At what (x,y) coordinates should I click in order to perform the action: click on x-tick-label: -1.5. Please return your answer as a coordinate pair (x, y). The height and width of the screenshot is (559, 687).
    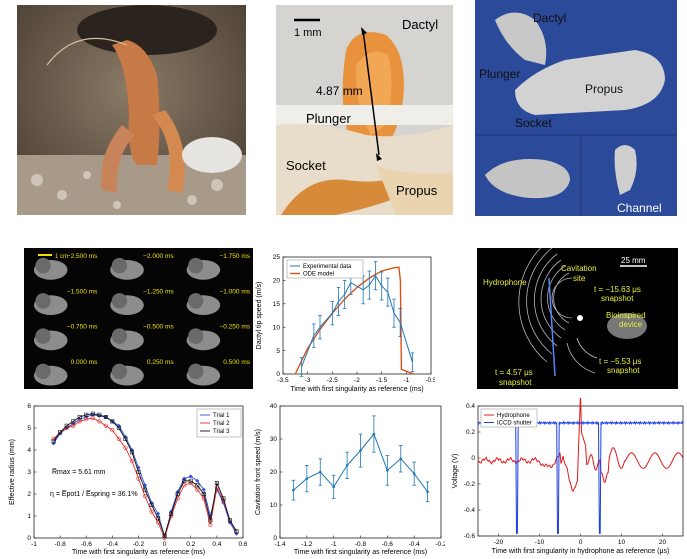
    Looking at the image, I should click on (382, 380).